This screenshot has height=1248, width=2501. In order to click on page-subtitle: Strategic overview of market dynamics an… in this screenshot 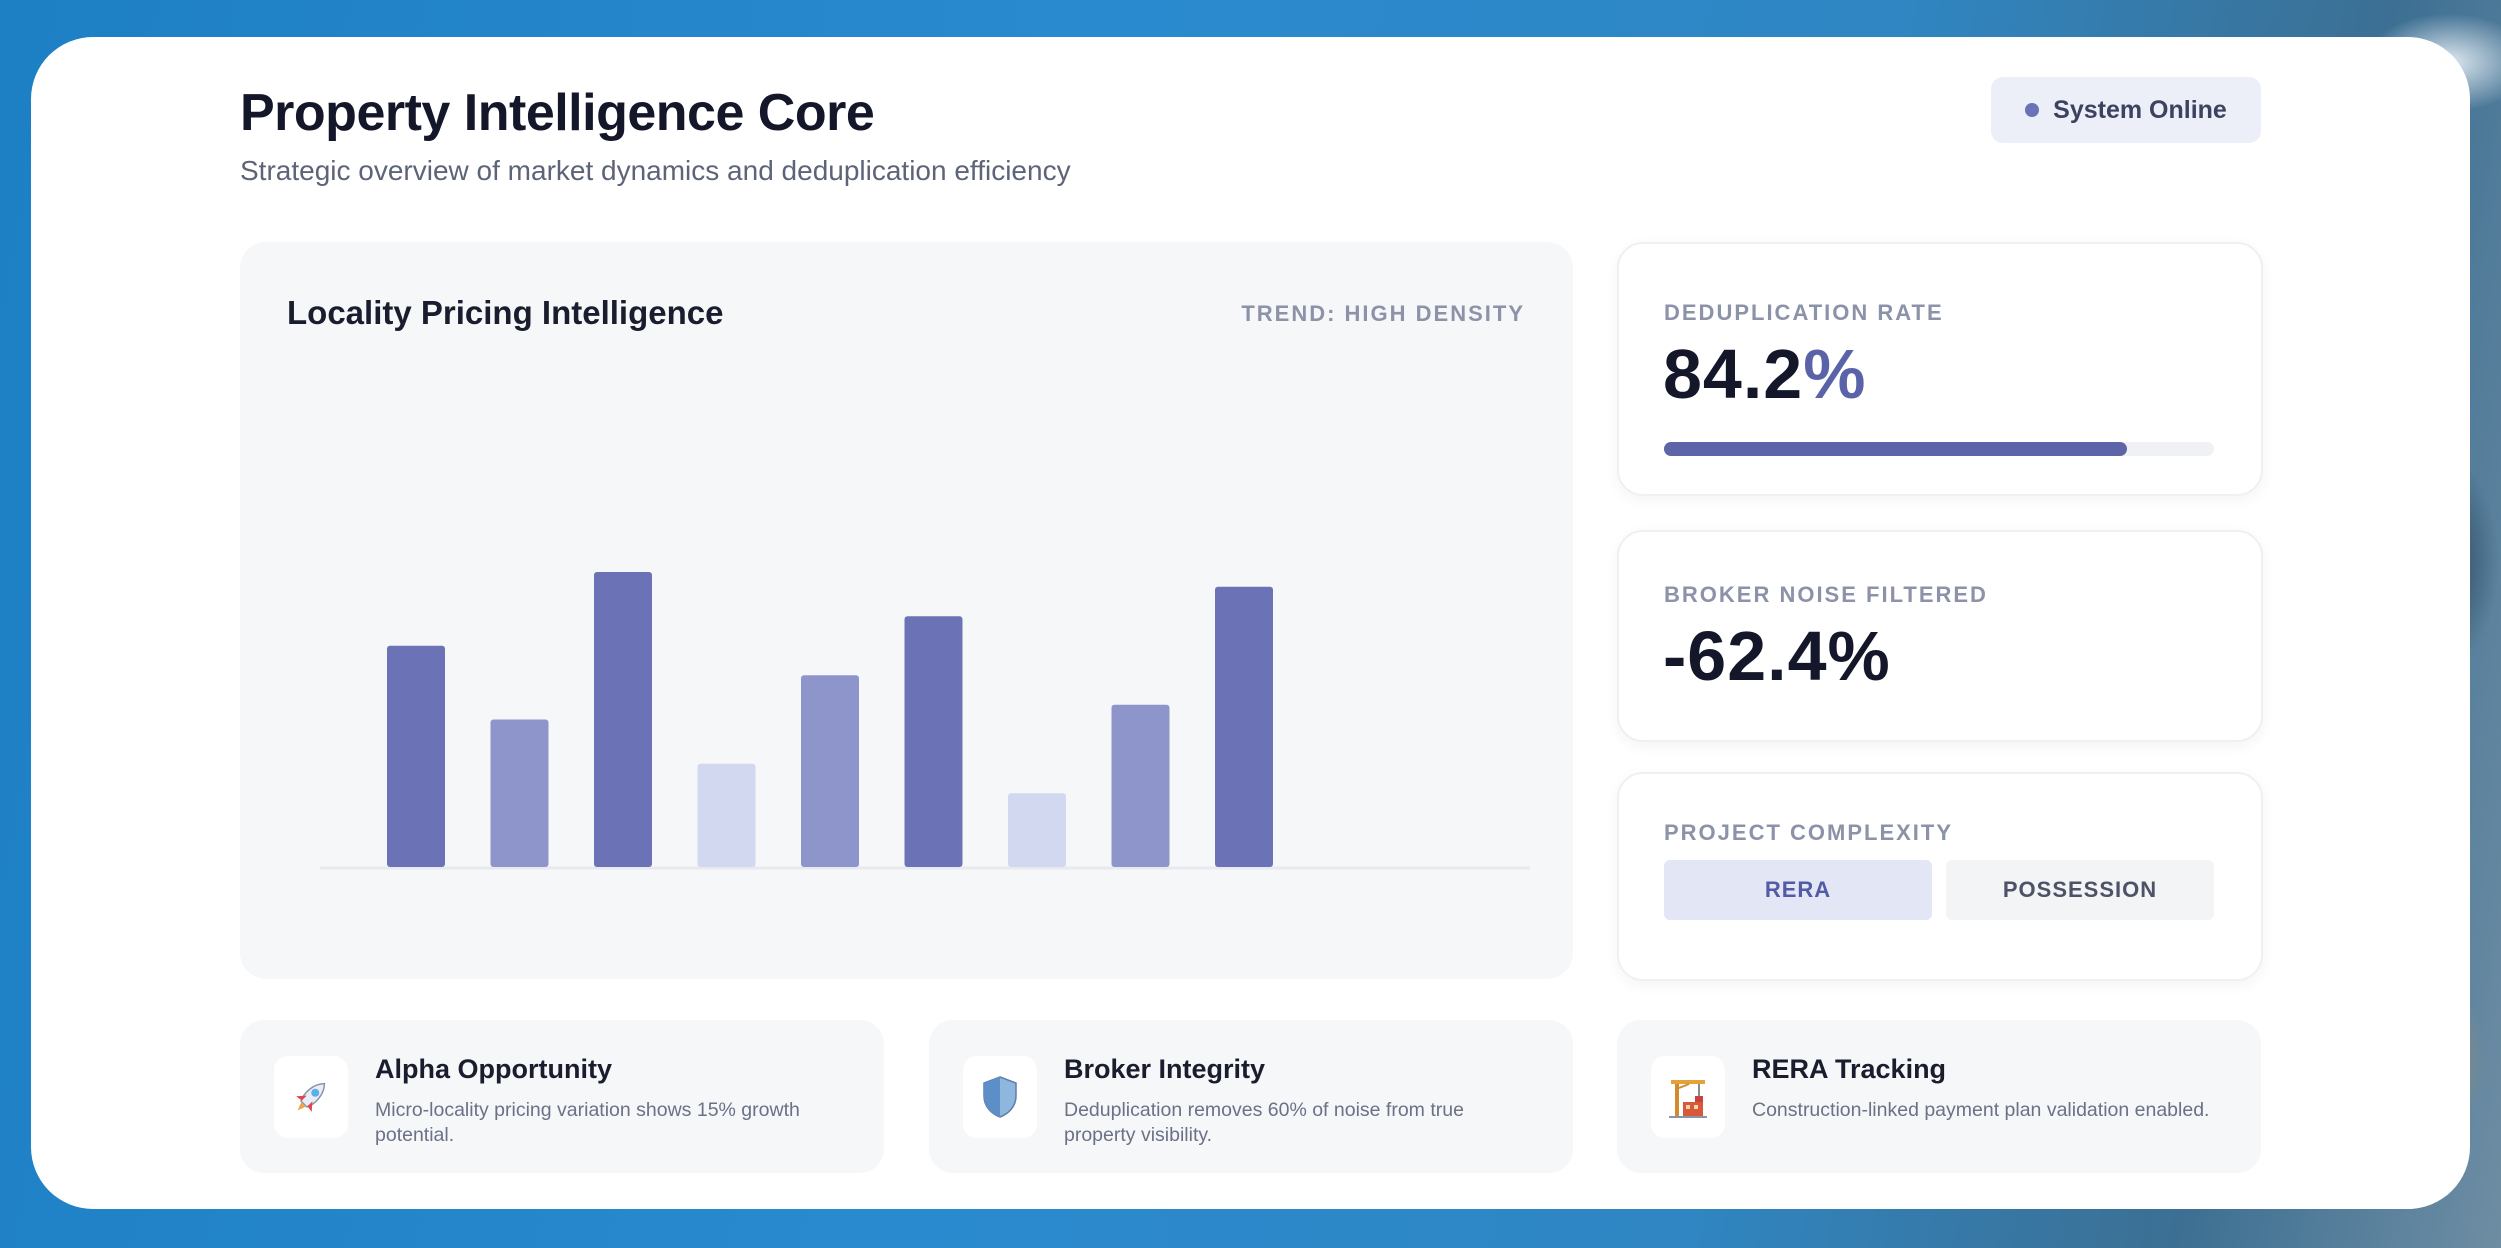, I will do `click(655, 170)`.